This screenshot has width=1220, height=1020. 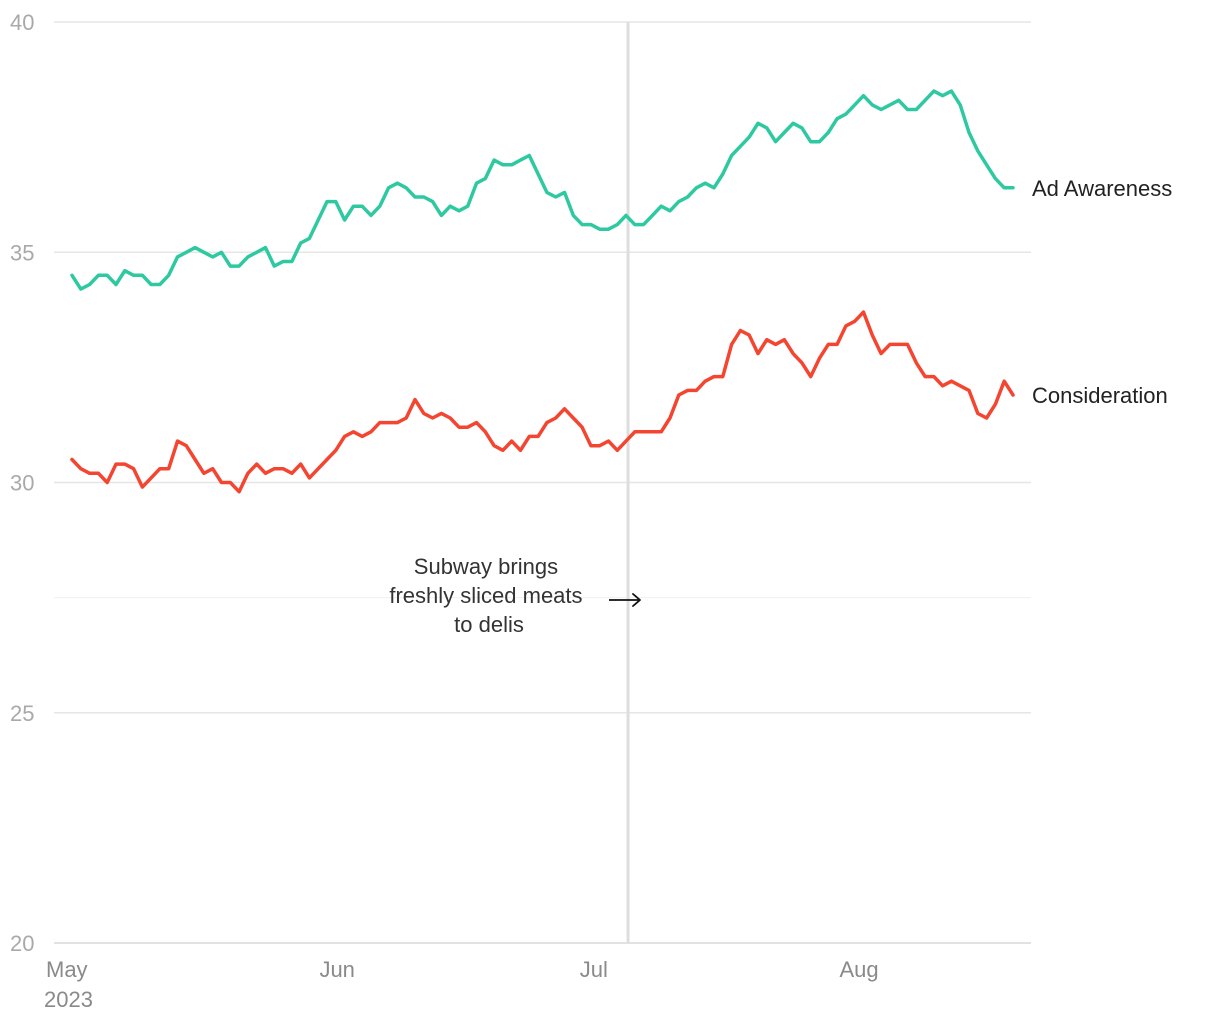 I want to click on series-line-consideration, so click(x=542, y=402).